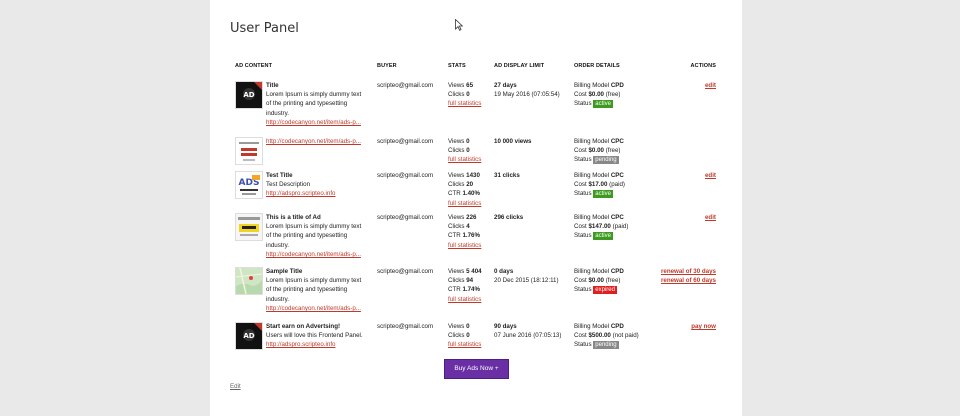  Describe the element at coordinates (617, 271) in the screenshot. I see `billing-model-value: CPD` at that location.